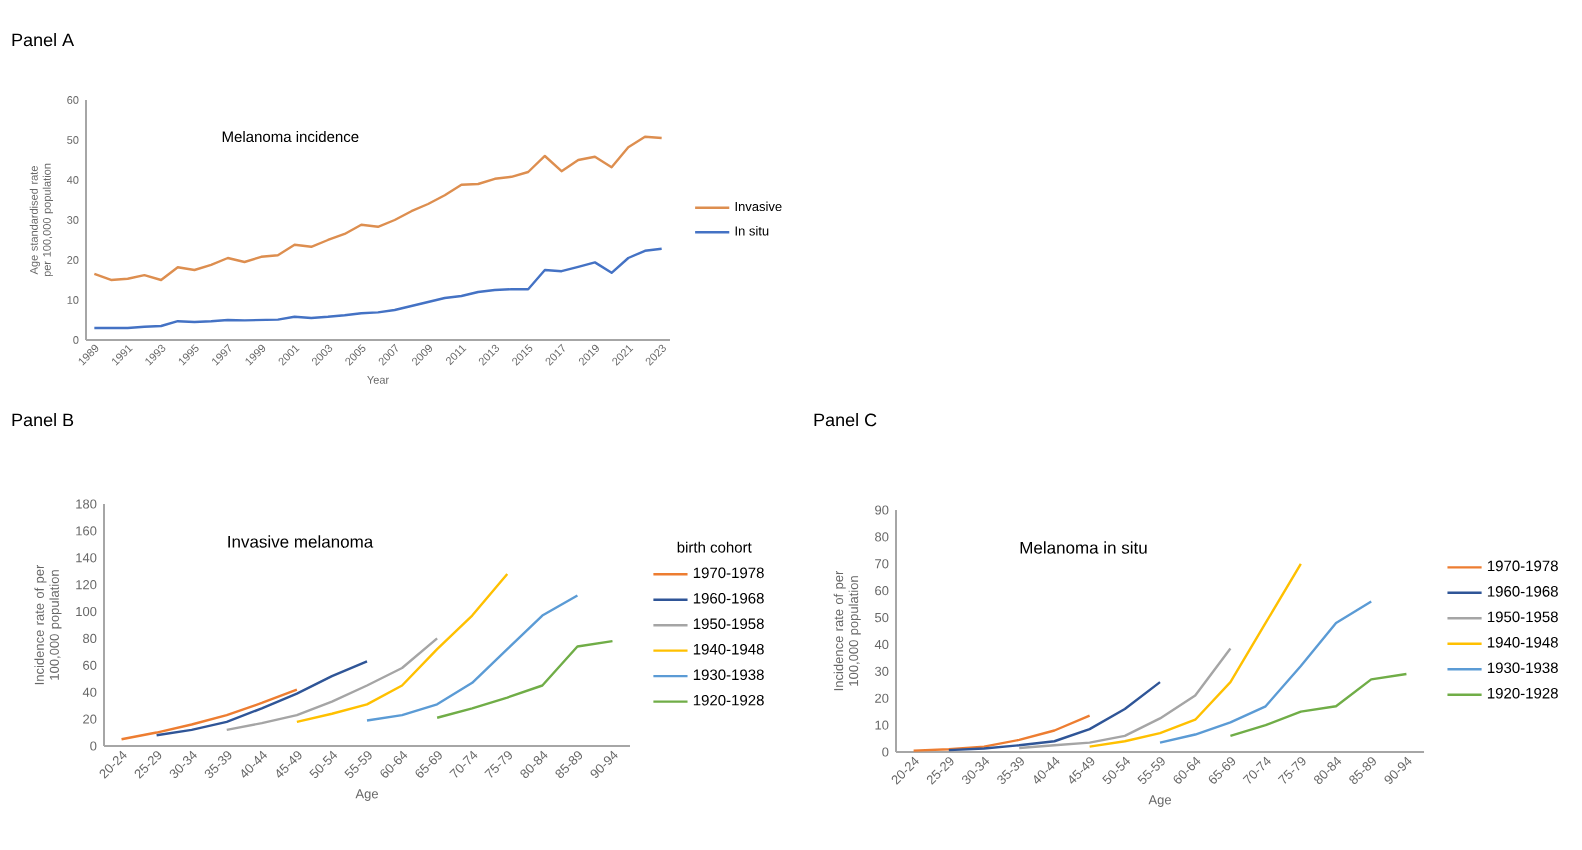 This screenshot has height=850, width=1582. What do you see at coordinates (1083, 547) in the screenshot?
I see `text: Melanoma in situ` at bounding box center [1083, 547].